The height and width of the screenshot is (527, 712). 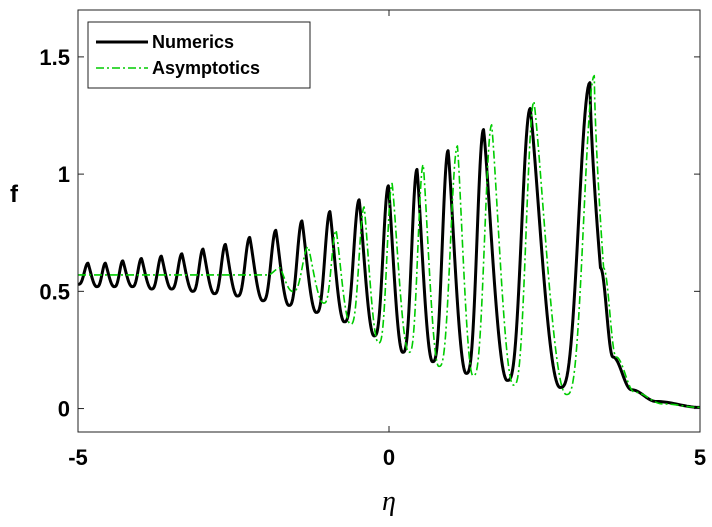 What do you see at coordinates (389, 501) in the screenshot?
I see `x-axis-label: η` at bounding box center [389, 501].